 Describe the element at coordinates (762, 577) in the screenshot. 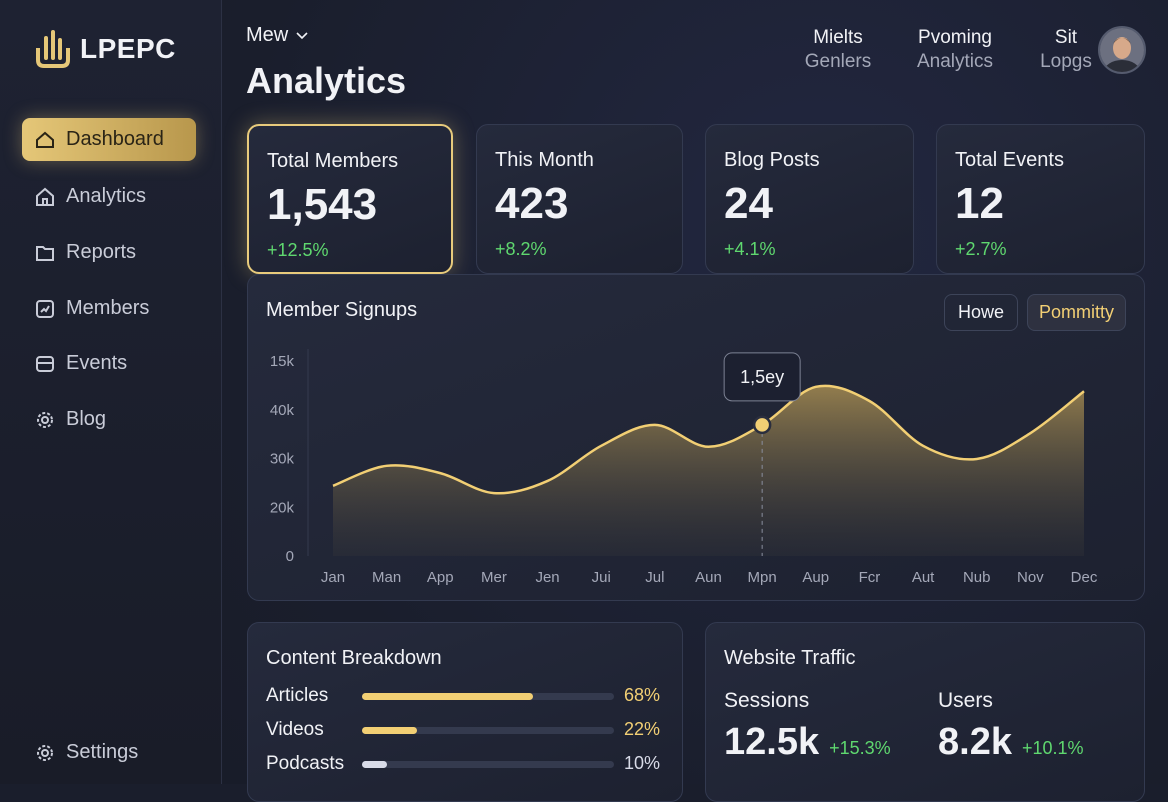

I see `x-tick-label: Mpn` at that location.